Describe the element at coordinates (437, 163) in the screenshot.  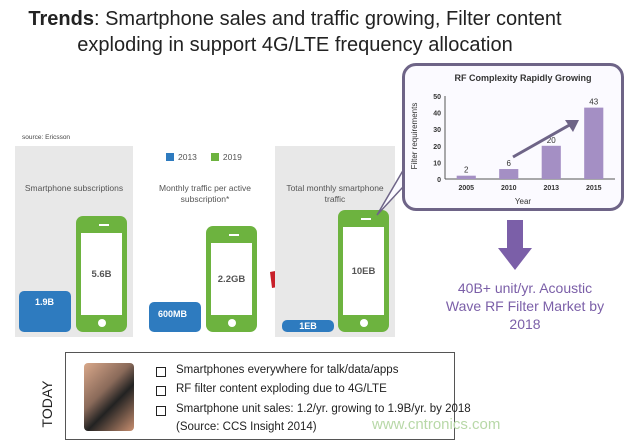
I see `y-tick-label: 10` at that location.